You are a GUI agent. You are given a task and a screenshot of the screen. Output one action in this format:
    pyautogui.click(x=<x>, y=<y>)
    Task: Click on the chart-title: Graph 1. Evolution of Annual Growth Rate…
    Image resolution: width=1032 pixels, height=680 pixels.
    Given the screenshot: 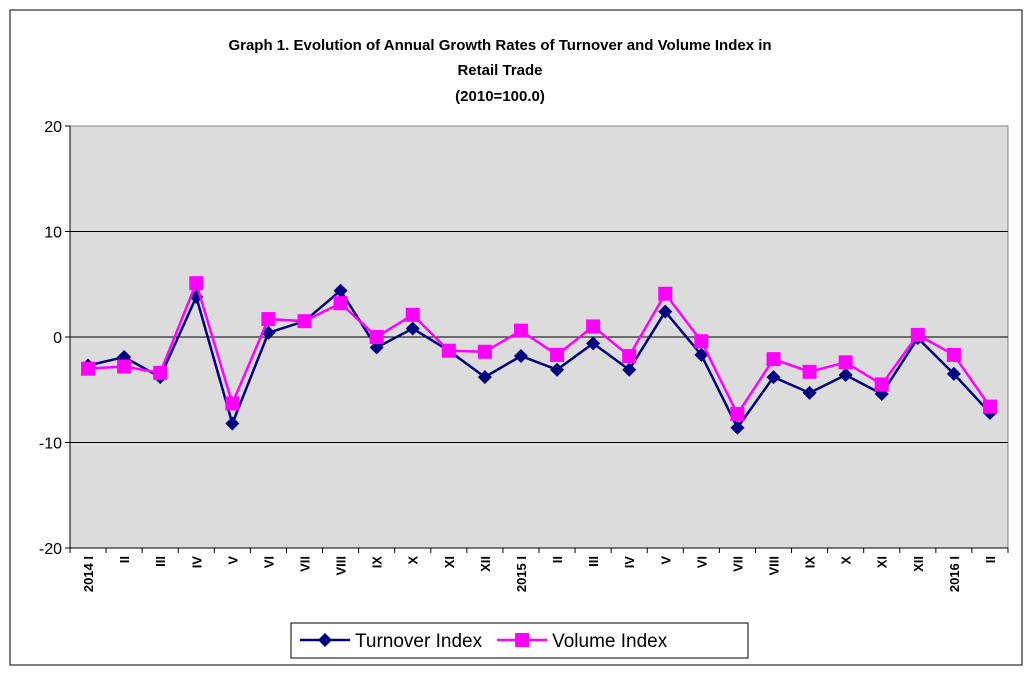 What is the action you would take?
    pyautogui.click(x=499, y=45)
    